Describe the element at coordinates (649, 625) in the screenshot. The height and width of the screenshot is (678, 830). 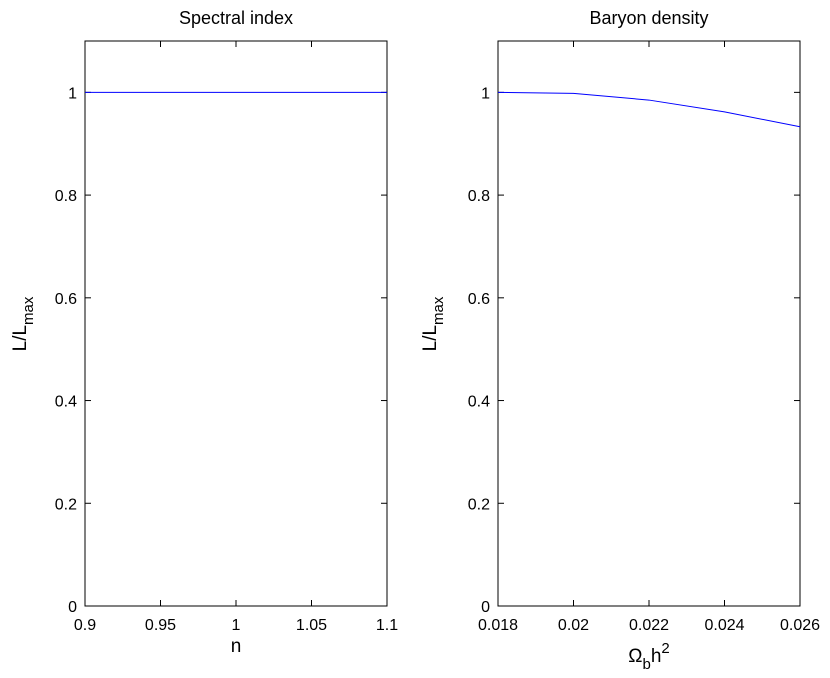
I see `x-tick-label: 0.022` at that location.